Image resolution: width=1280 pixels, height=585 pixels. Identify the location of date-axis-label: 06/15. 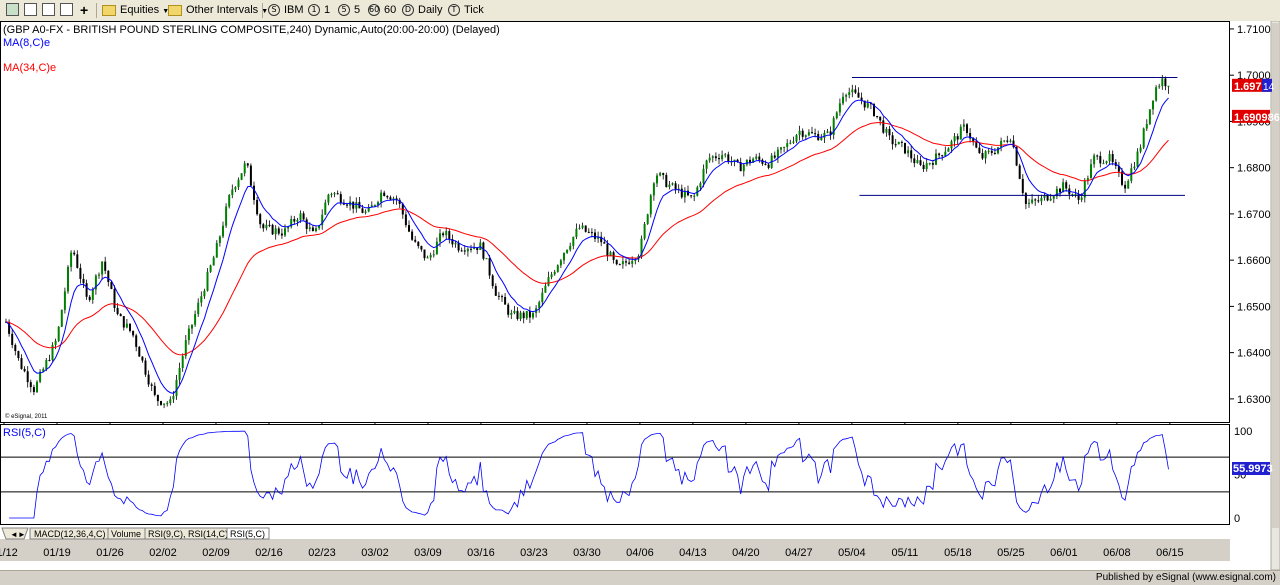
(1170, 553).